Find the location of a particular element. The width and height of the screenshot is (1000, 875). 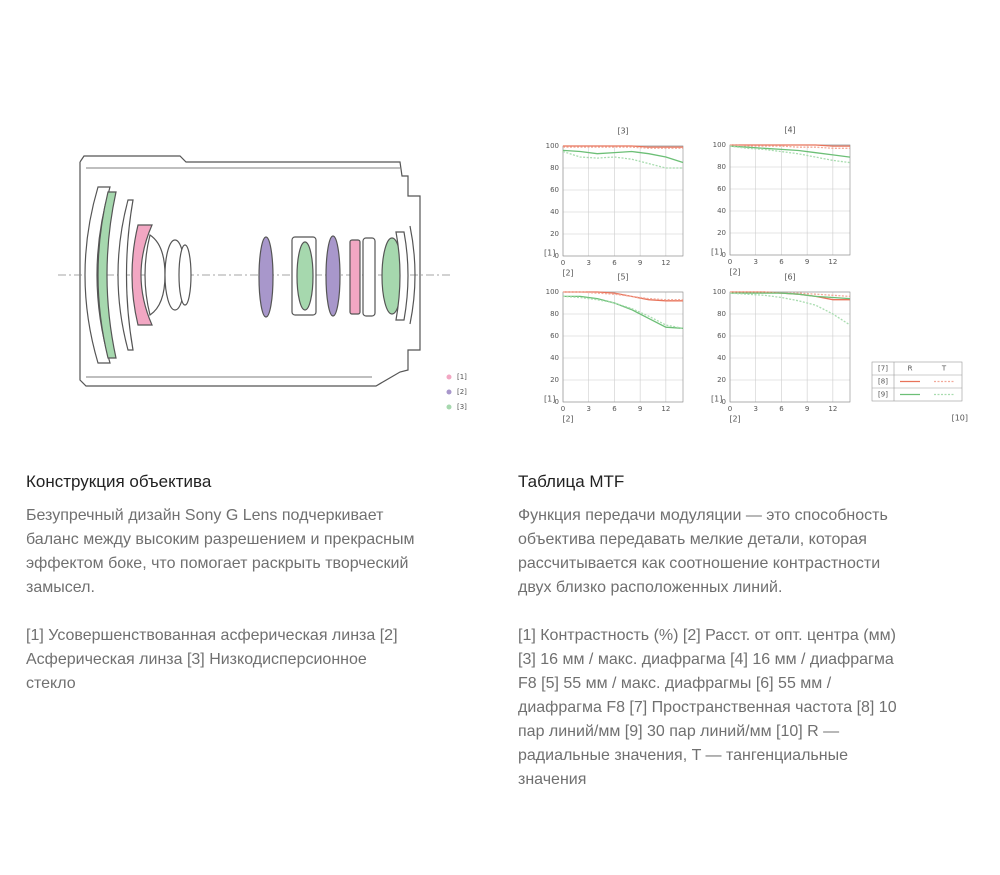

chart-title: [4] is located at coordinates (789, 130).